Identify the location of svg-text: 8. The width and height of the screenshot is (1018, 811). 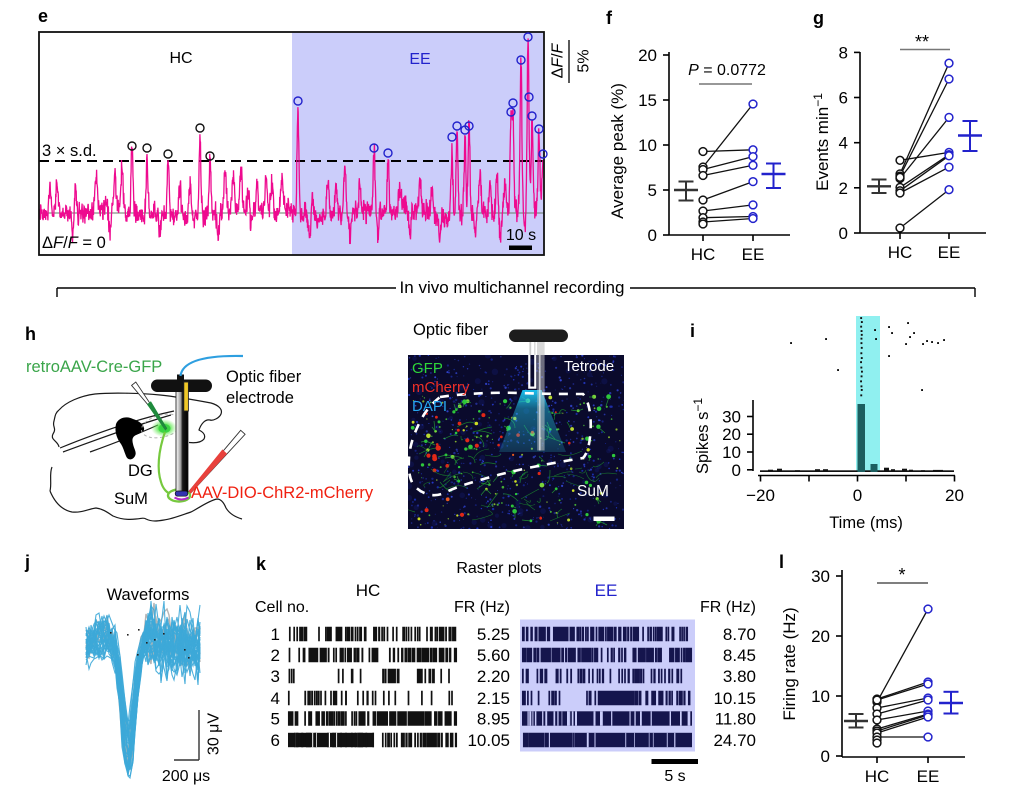
(843, 52).